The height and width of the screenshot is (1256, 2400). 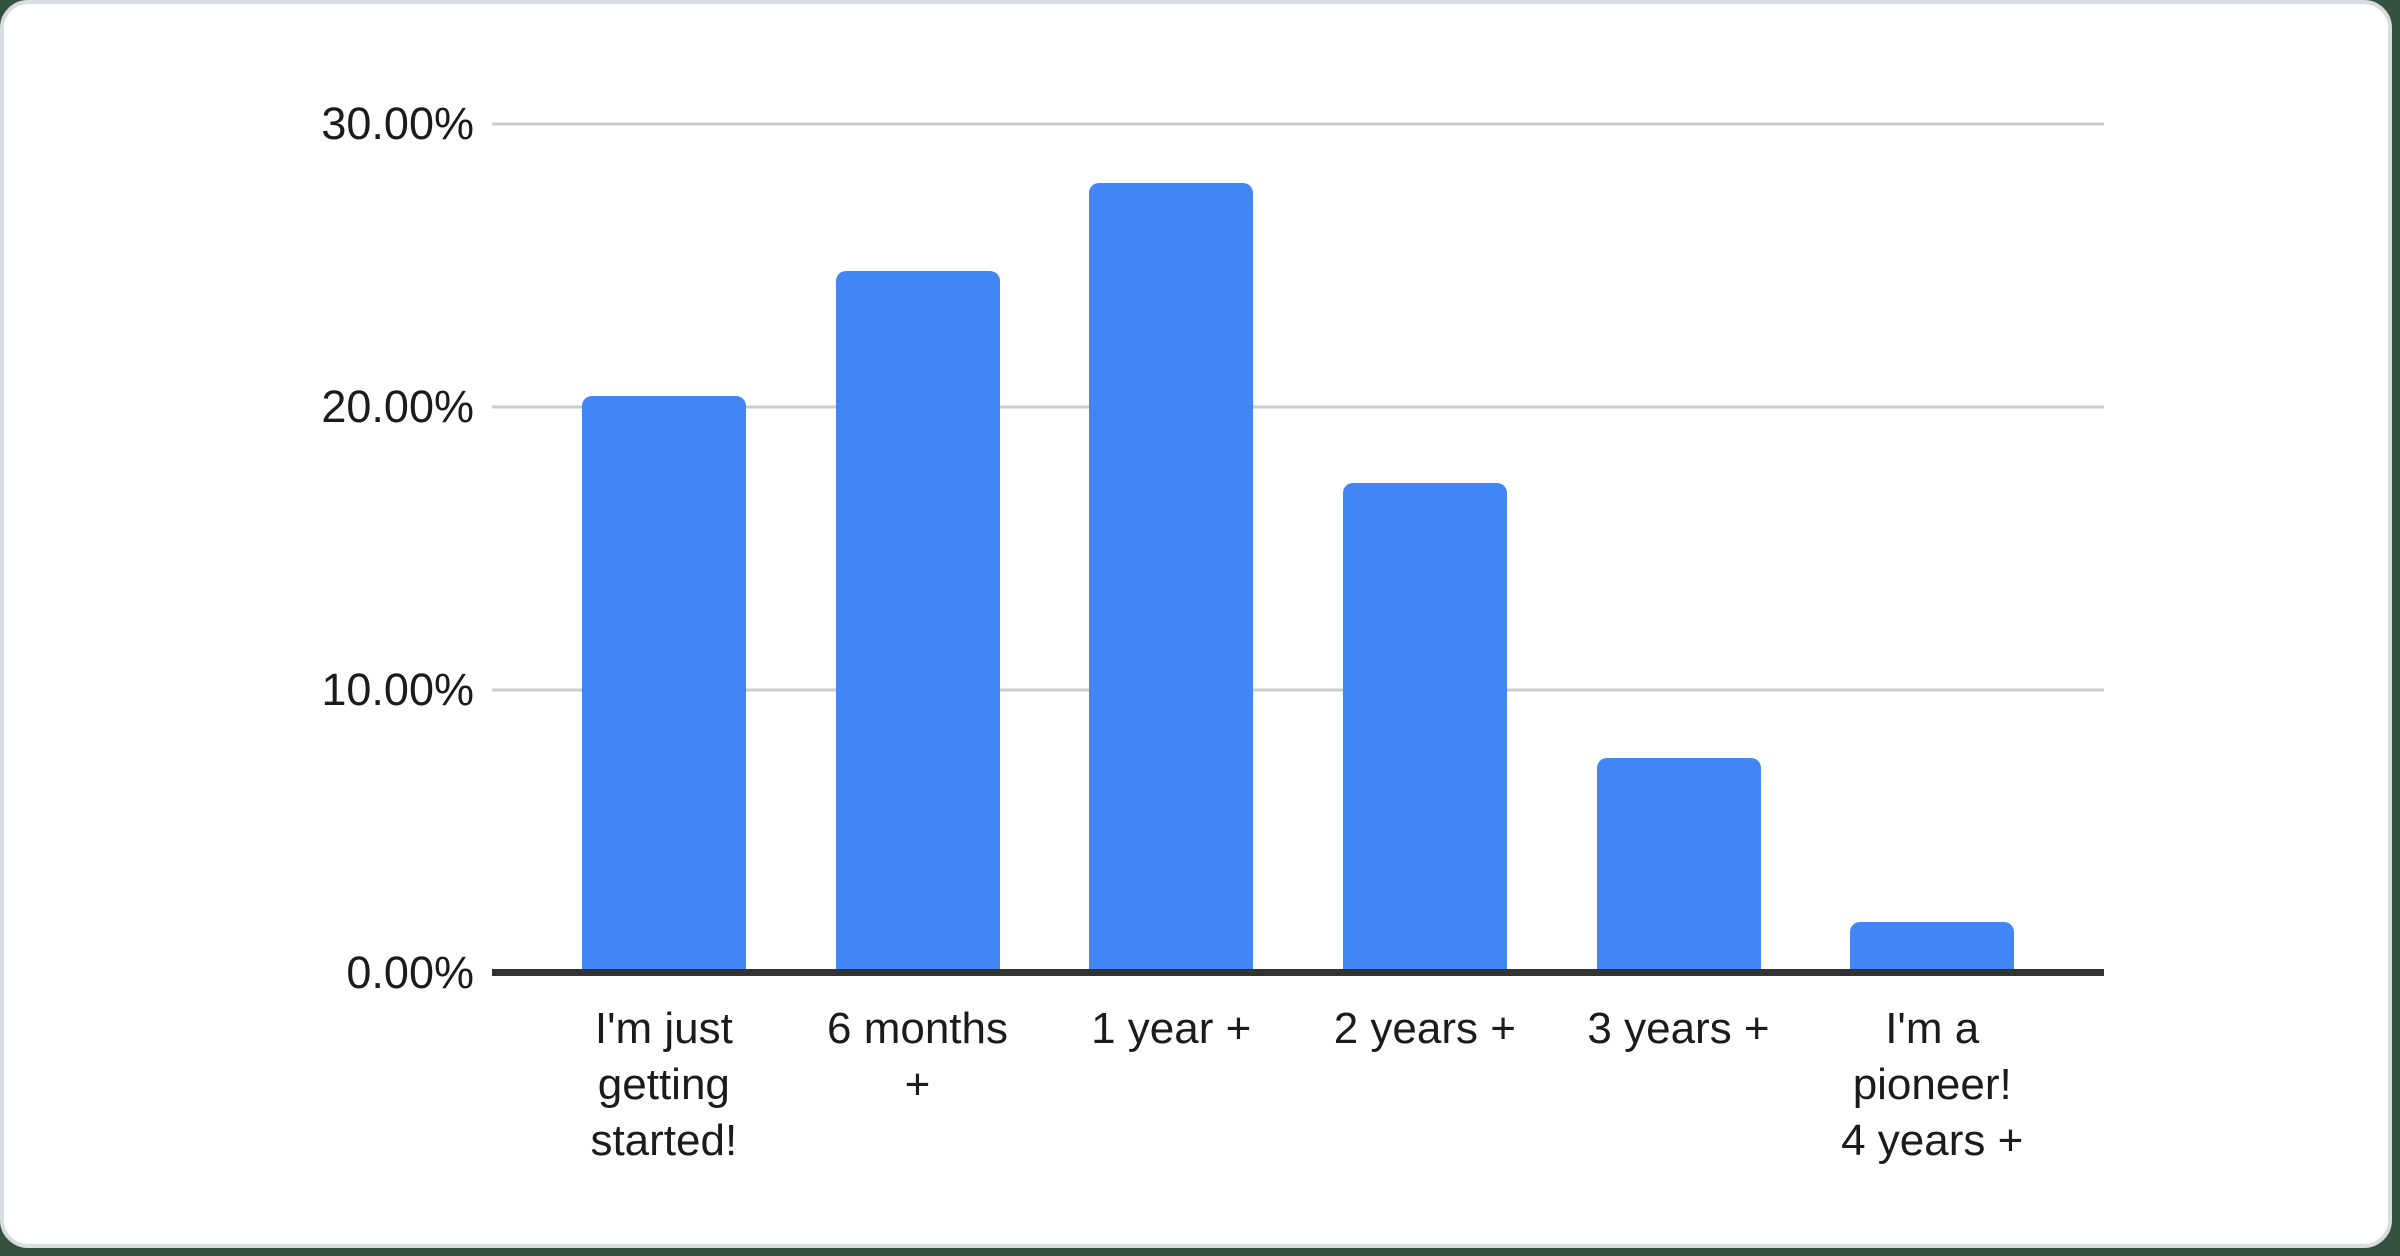 What do you see at coordinates (1171, 1085) in the screenshot?
I see `x-tick-label: 1 year +` at bounding box center [1171, 1085].